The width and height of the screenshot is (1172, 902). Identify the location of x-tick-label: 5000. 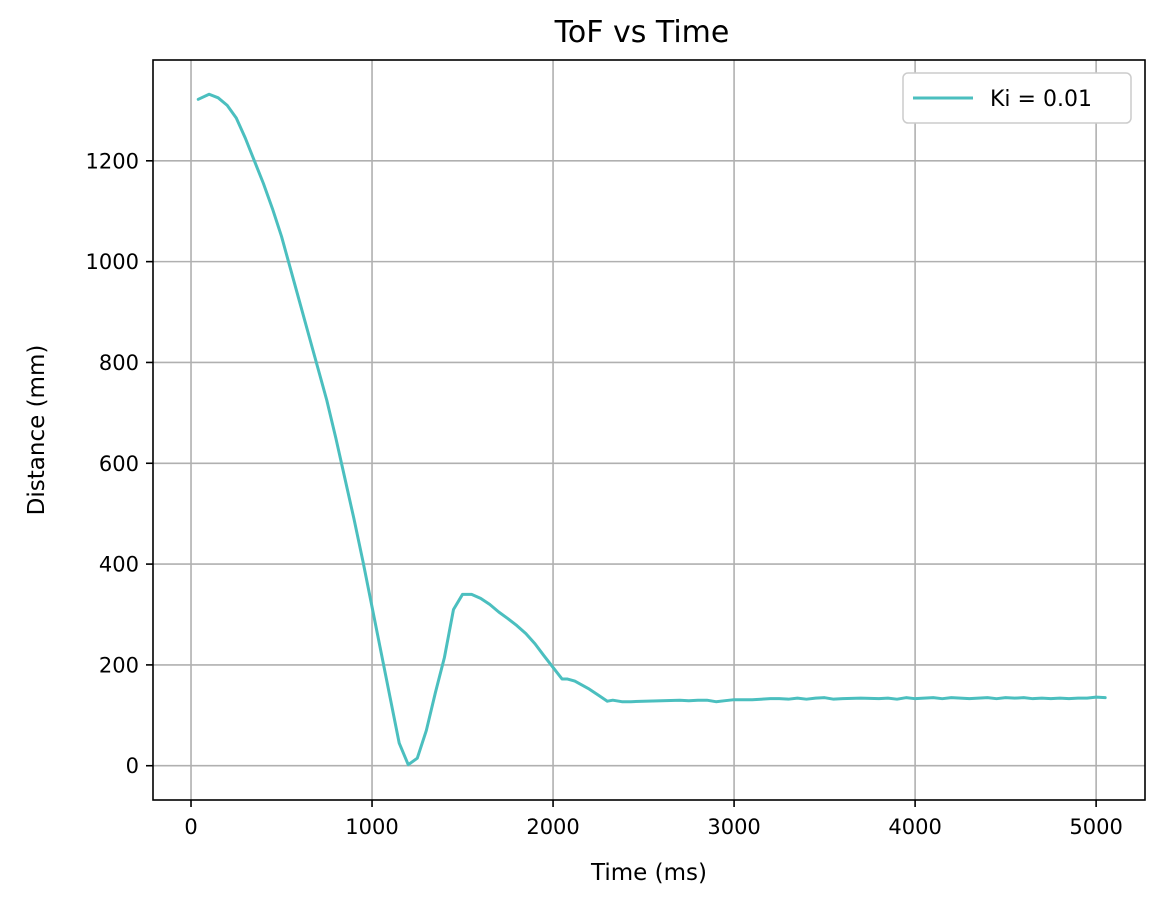
(1095, 827).